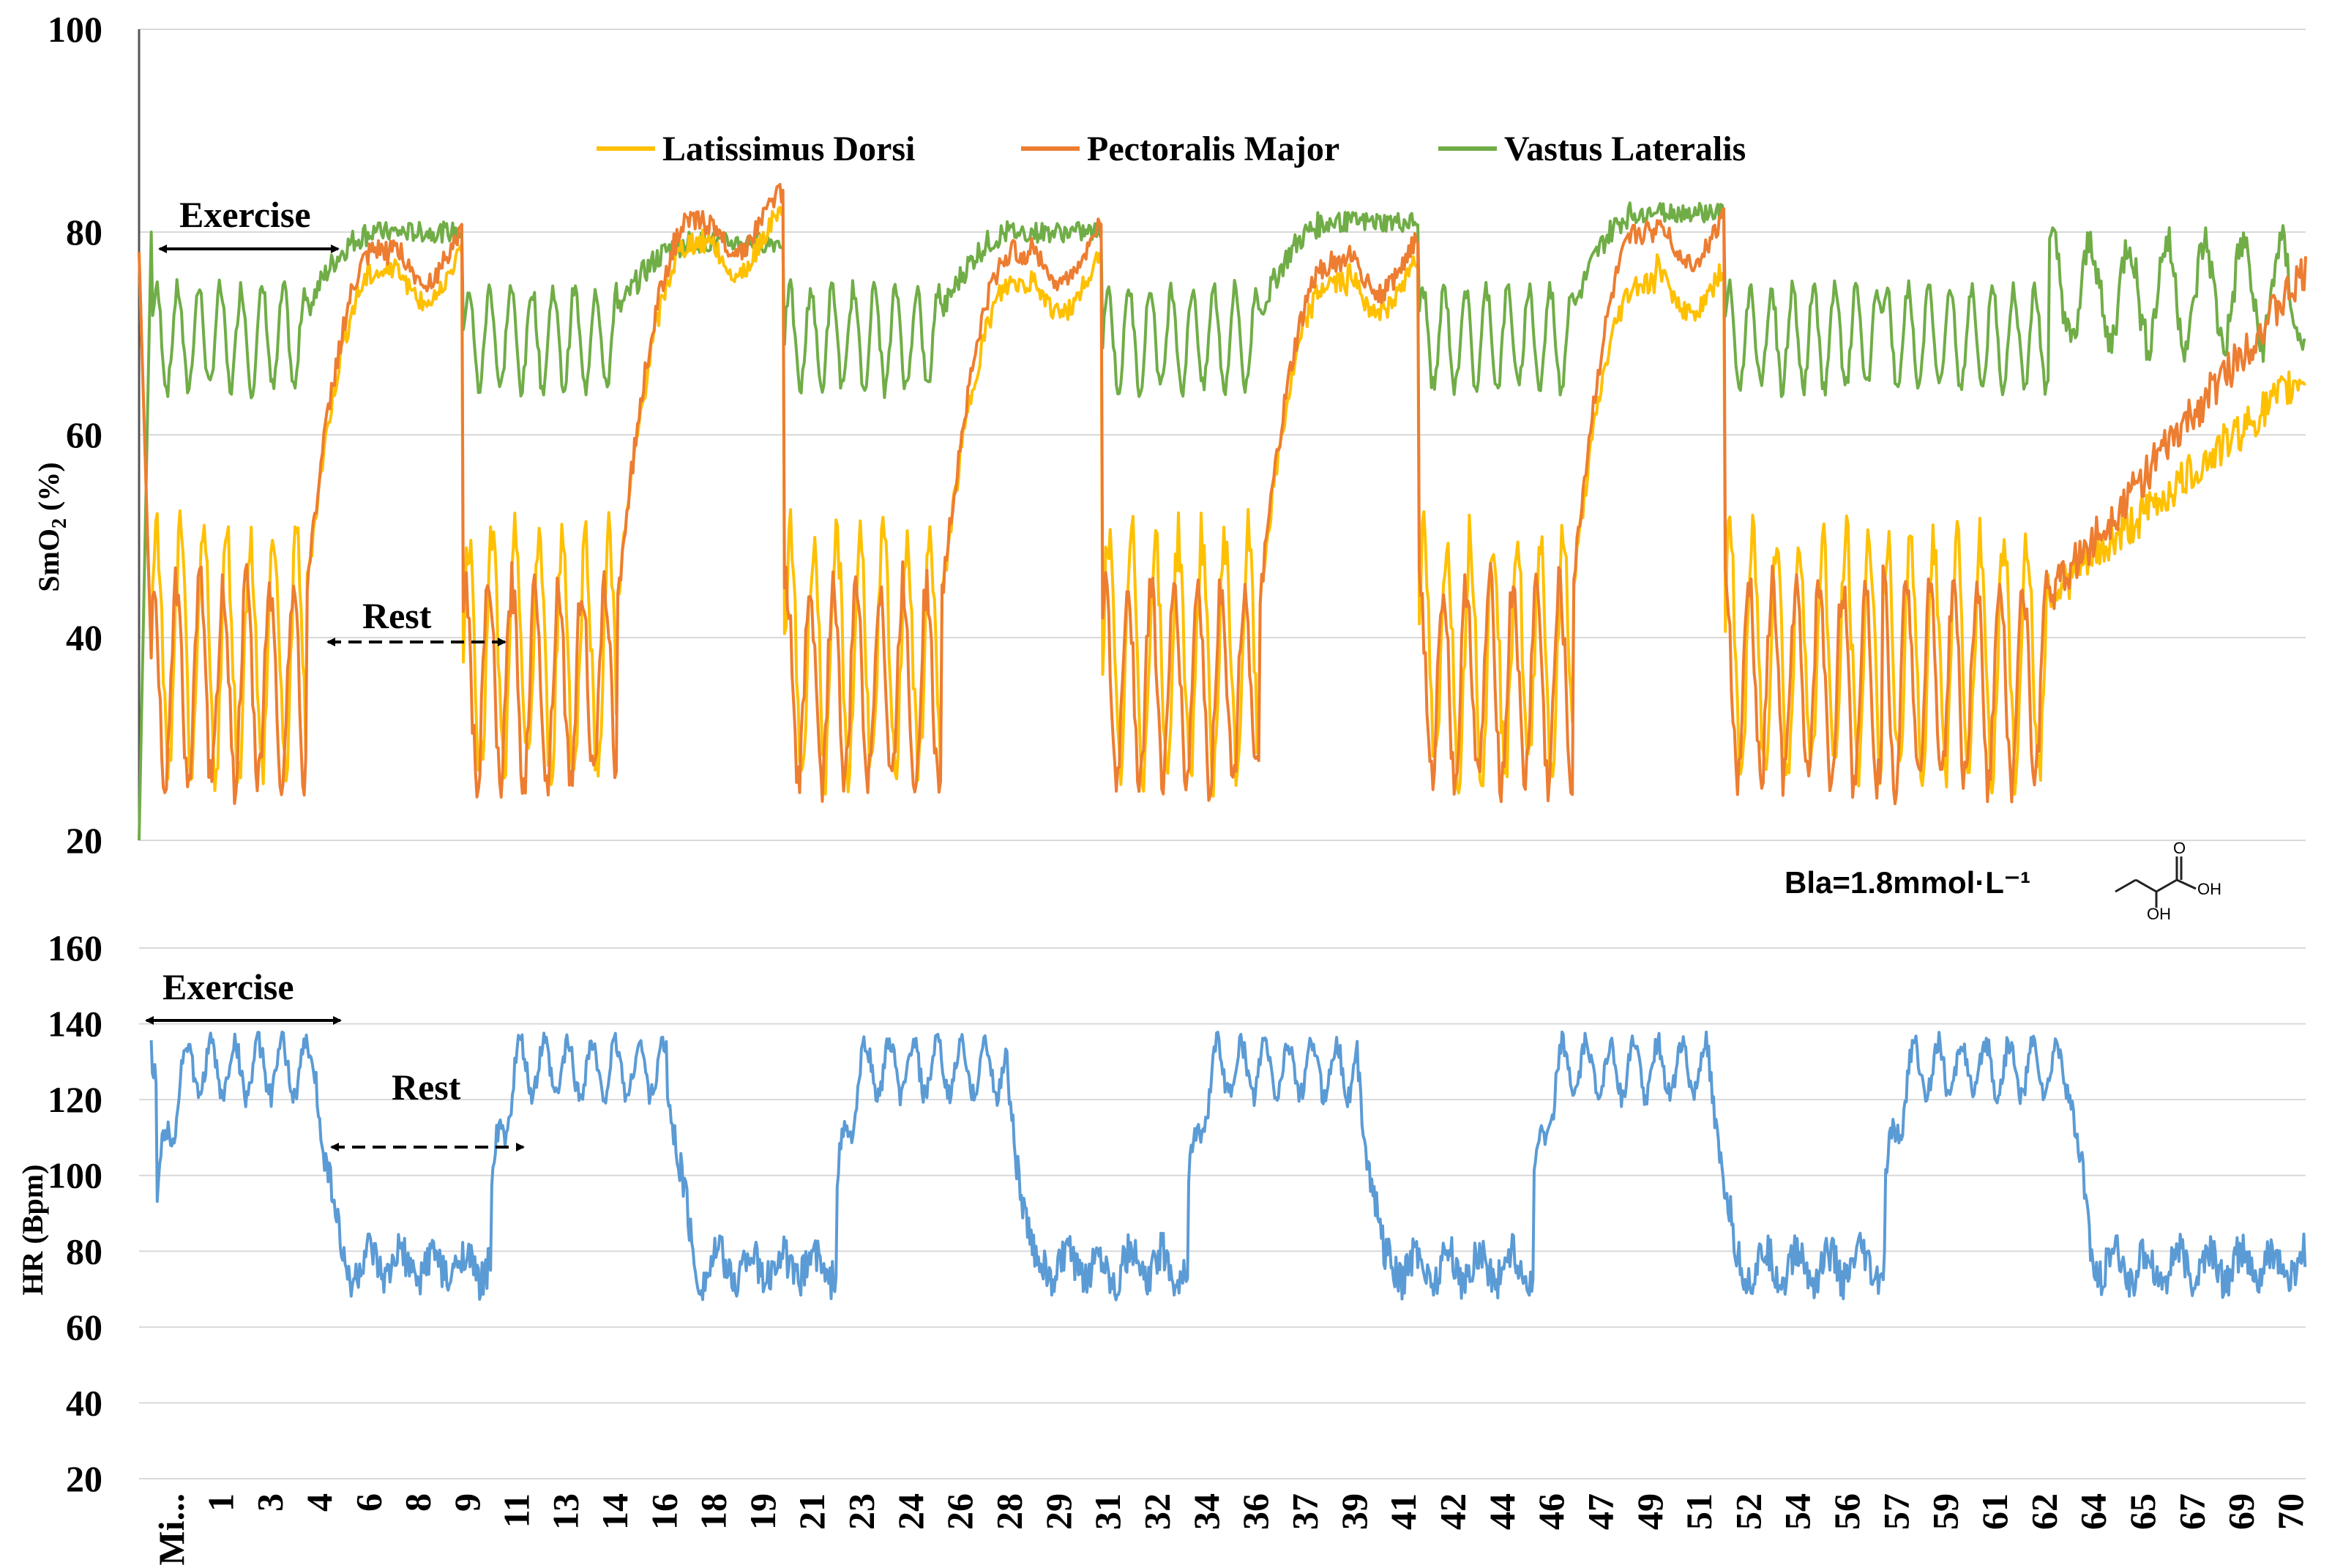 The image size is (2332, 1568). Describe the element at coordinates (1502, 1511) in the screenshot. I see `x-tick-label: 44` at that location.